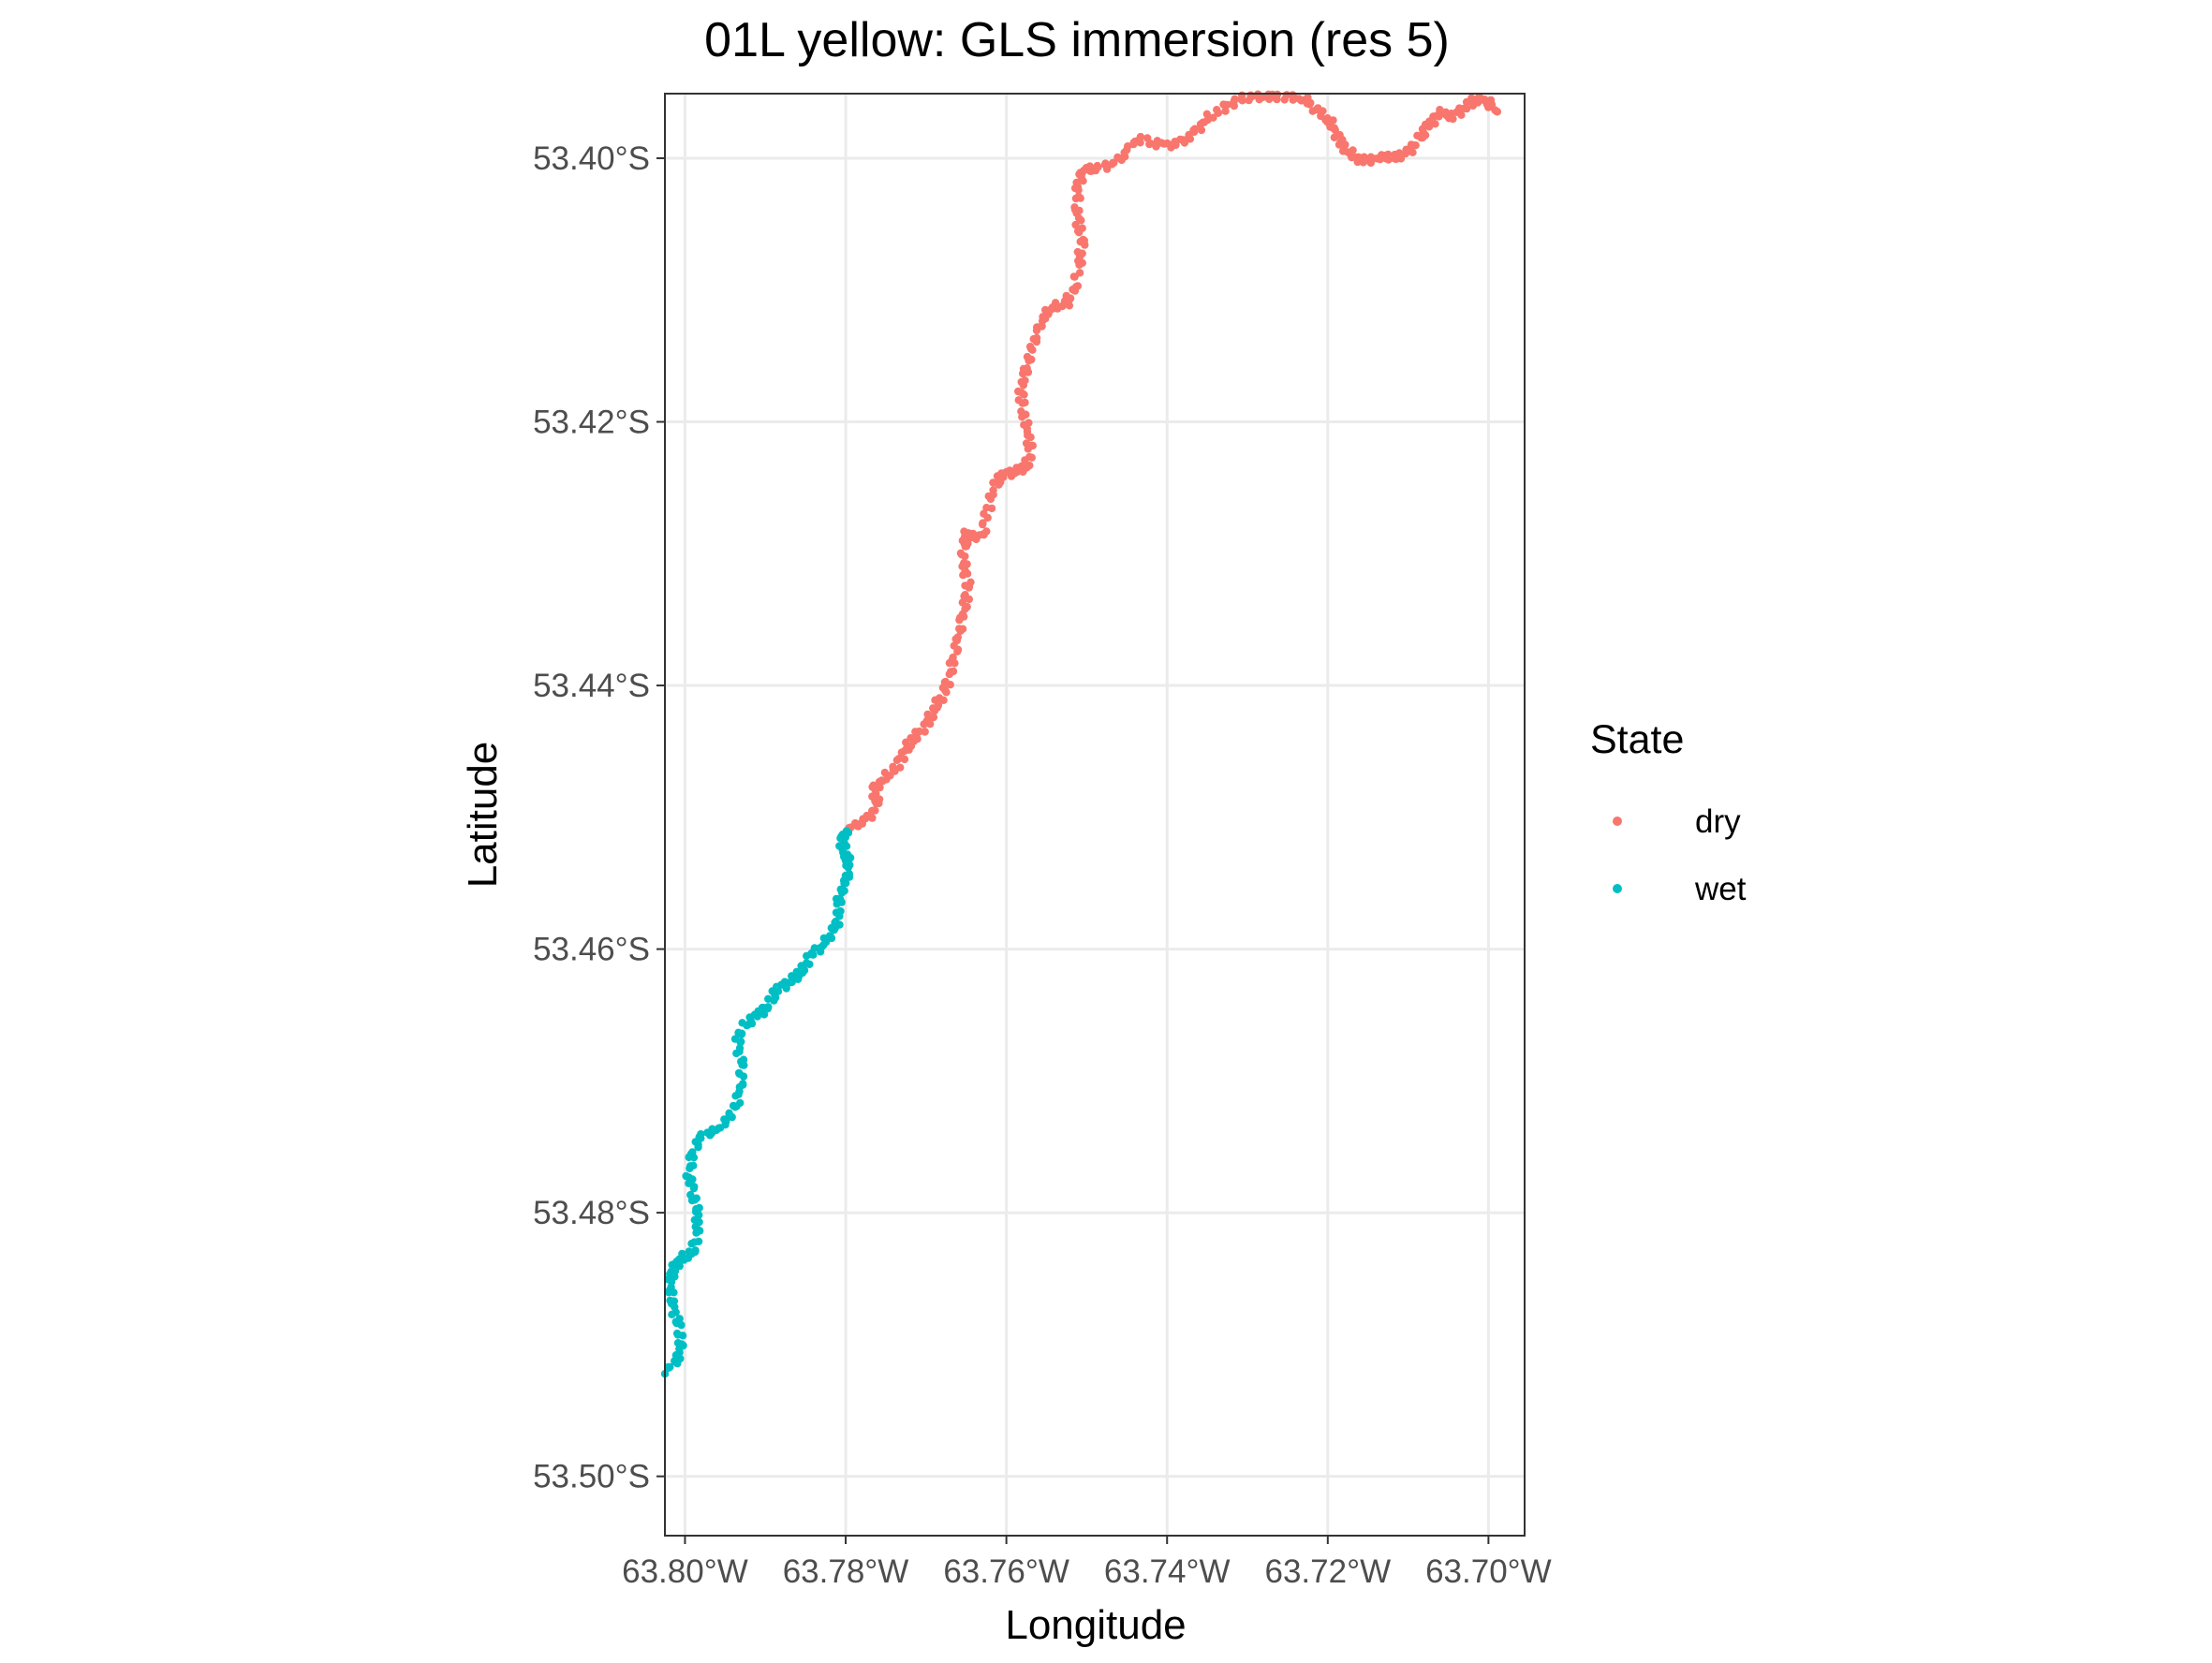 The height and width of the screenshot is (1663, 2212). I want to click on x-axis-title: Longitude, so click(1095, 1625).